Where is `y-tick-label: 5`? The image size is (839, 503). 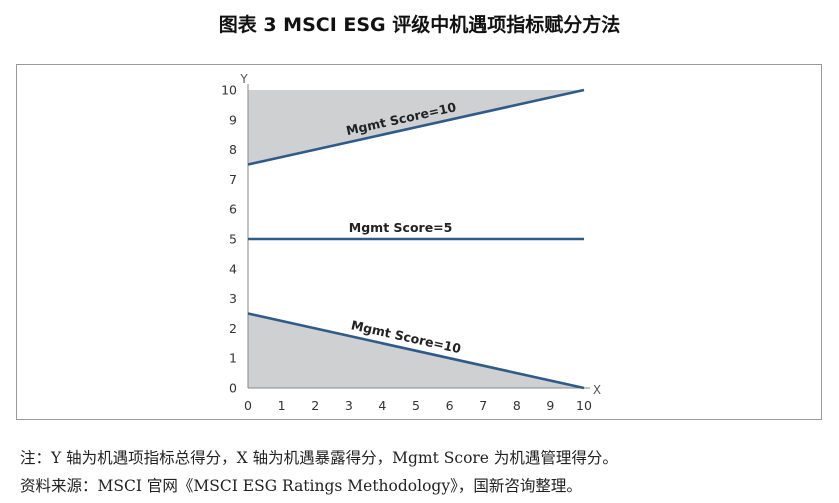
y-tick-label: 5 is located at coordinates (233, 239).